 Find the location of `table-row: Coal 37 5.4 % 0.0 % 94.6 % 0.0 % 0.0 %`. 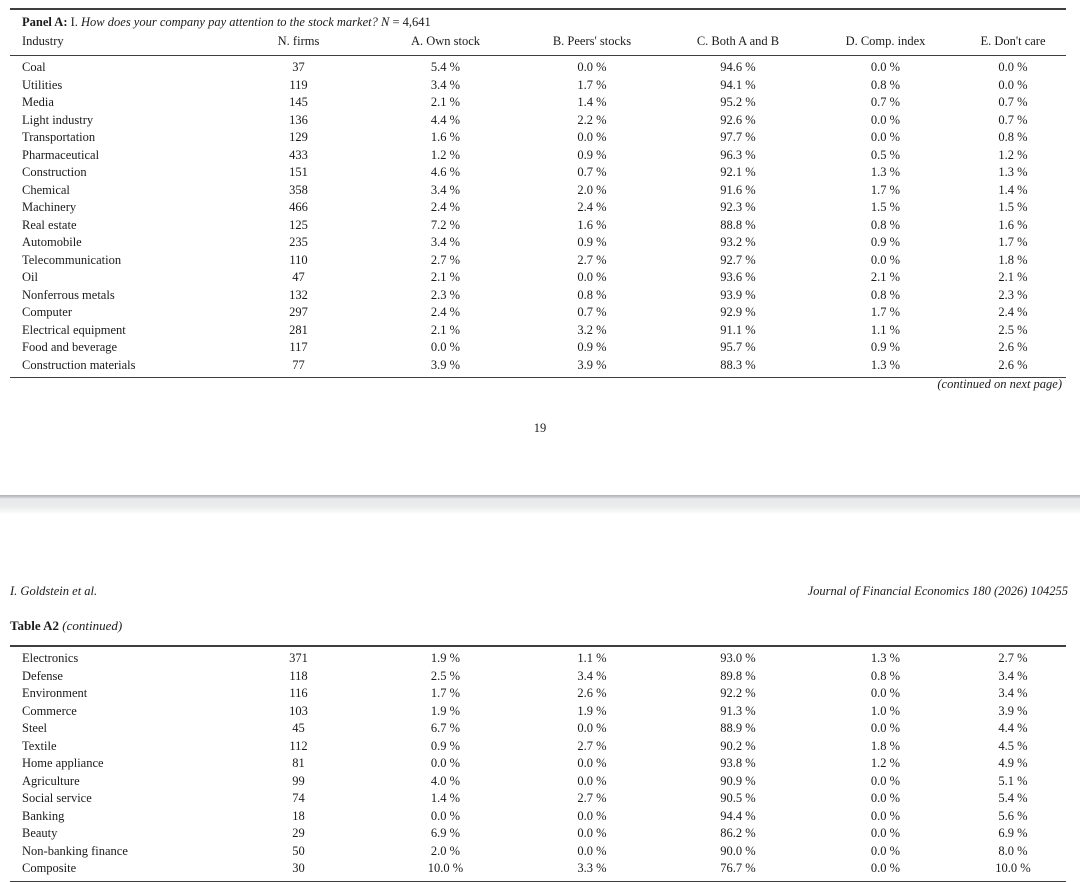

table-row: Coal 37 5.4 % 0.0 % 94.6 % 0.0 % 0.0 % is located at coordinates (538, 66).